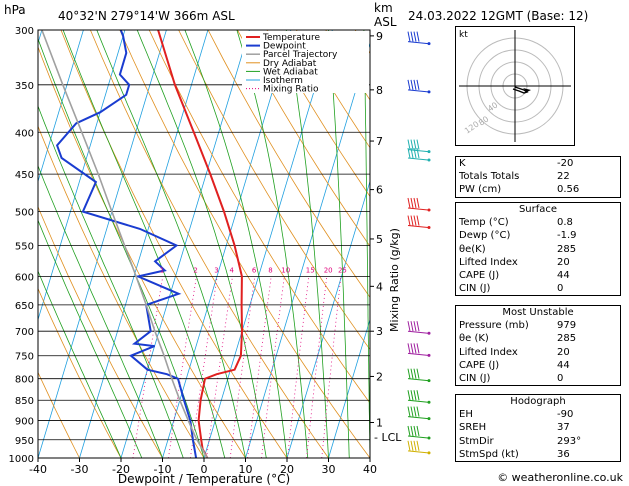  Describe the element at coordinates (254, 270) in the screenshot. I see `mixing-ratio-label: 6` at that location.